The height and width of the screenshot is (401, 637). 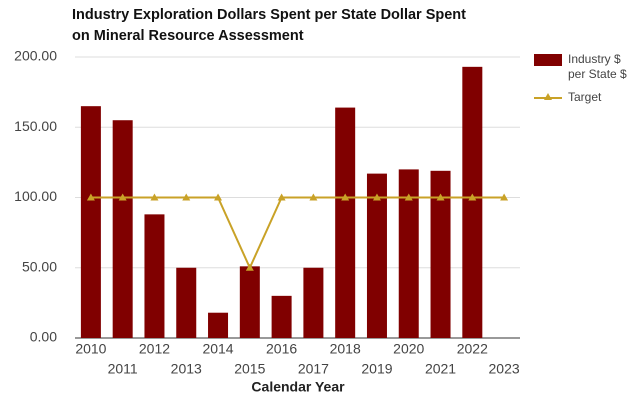 What do you see at coordinates (313, 369) in the screenshot?
I see `x-tick-label: 2017` at bounding box center [313, 369].